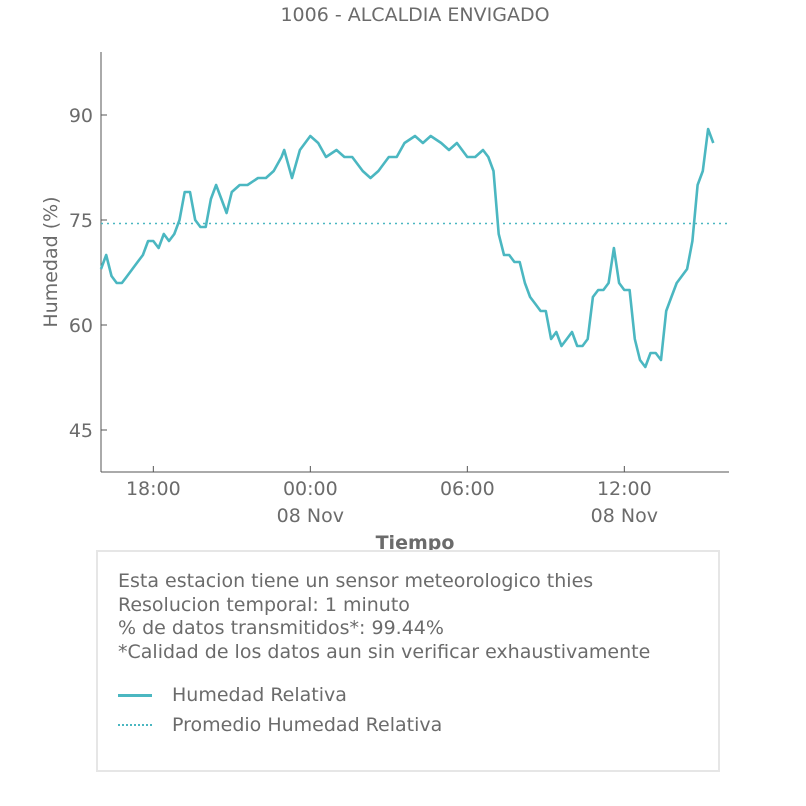 This screenshot has width=806, height=806. I want to click on legend-label-average: Promedio Humedad Relativa, so click(307, 725).